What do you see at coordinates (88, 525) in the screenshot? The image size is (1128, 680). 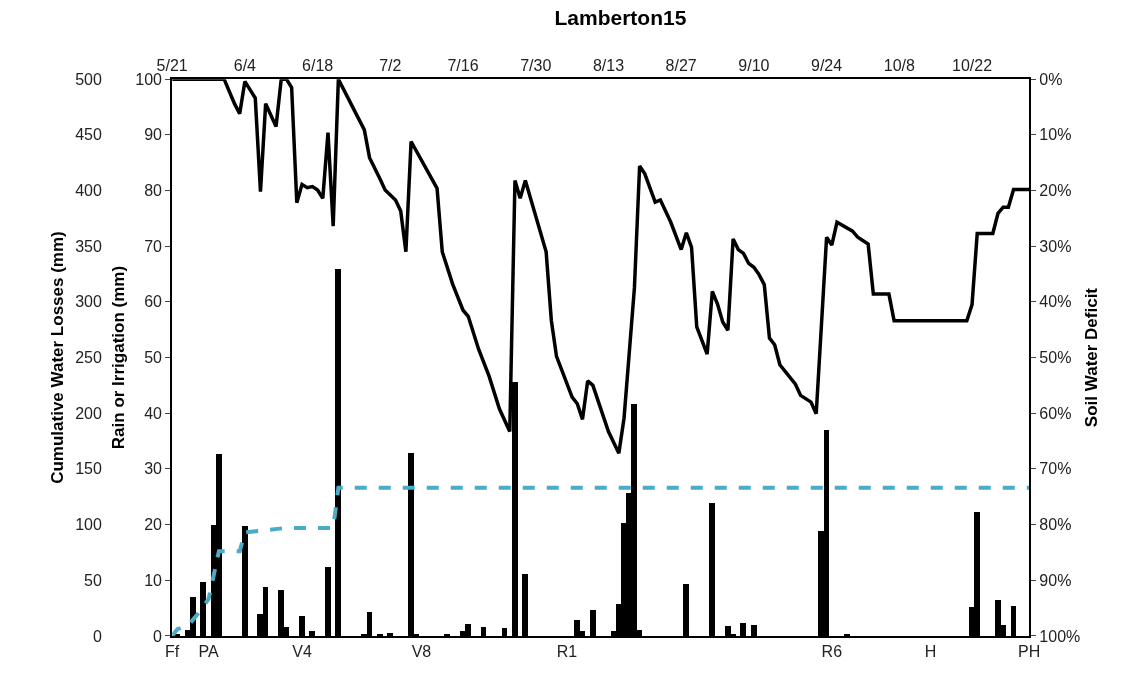 I see `y2-tick-label: 100` at bounding box center [88, 525].